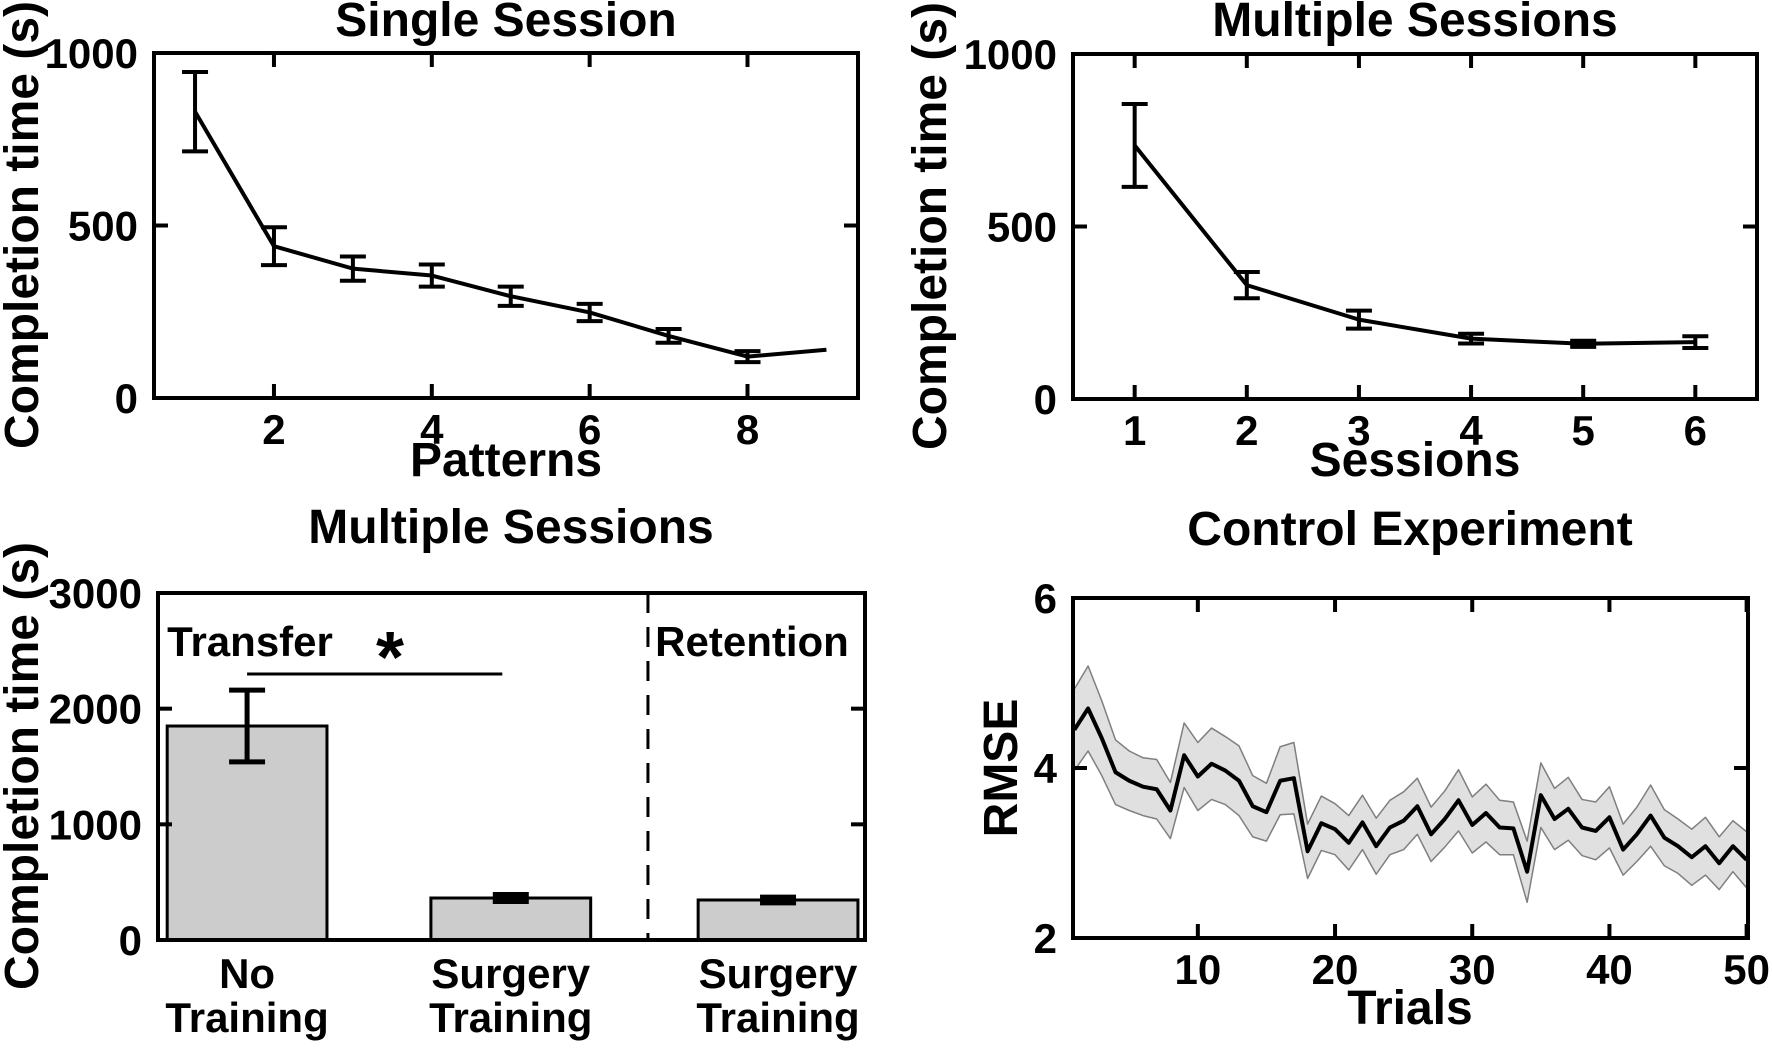 The height and width of the screenshot is (1052, 1772). I want to click on error-band-upper-edge, so click(1410, 753).